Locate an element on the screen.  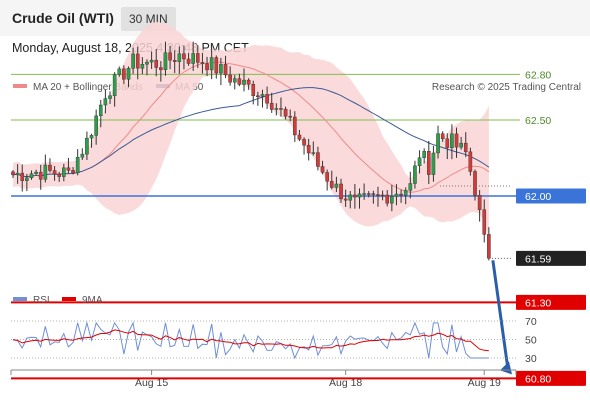
level-label-resistance: 62.50 is located at coordinates (538, 121).